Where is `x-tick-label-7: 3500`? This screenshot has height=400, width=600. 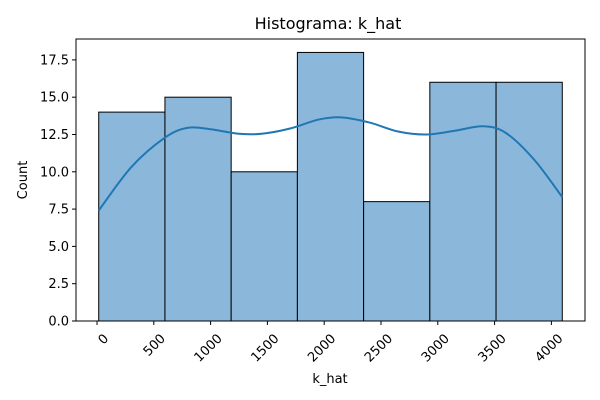
x-tick-label-7: 3500 is located at coordinates (493, 348).